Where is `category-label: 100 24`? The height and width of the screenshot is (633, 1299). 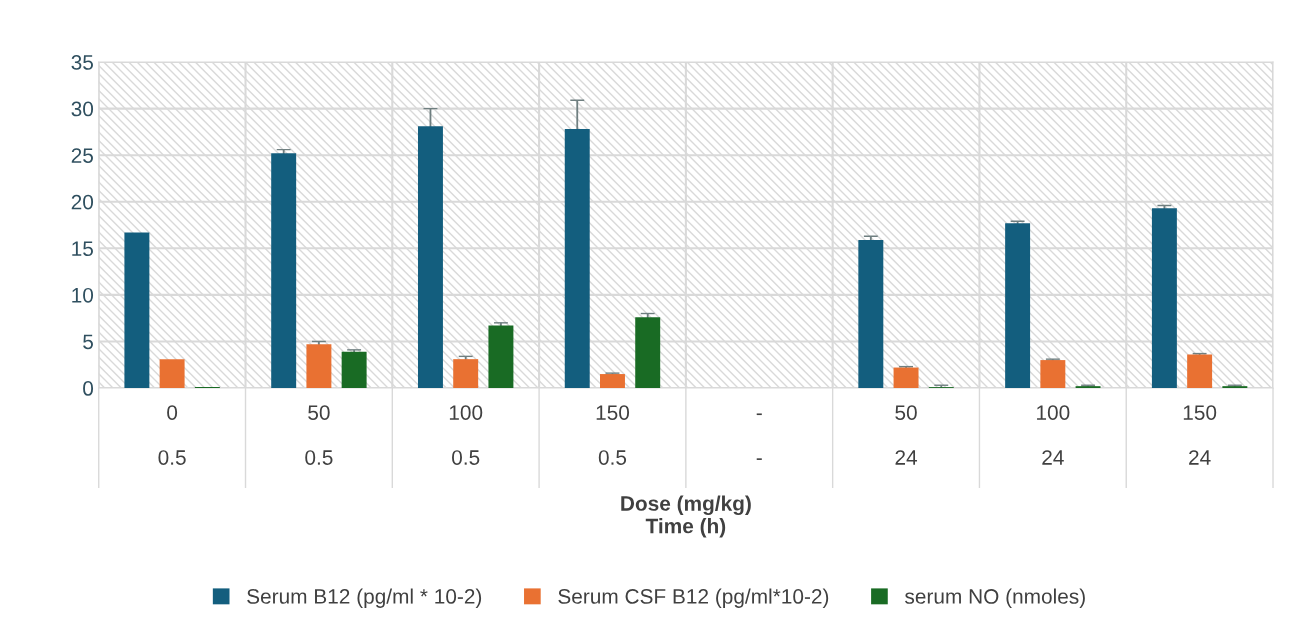 category-label: 100 24 is located at coordinates (1053, 435).